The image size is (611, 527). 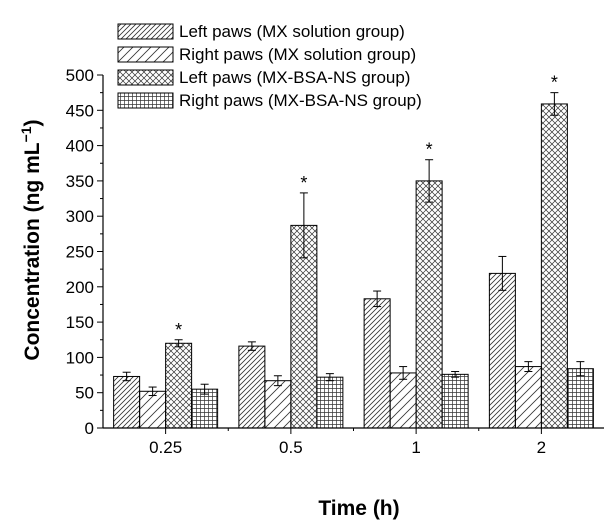 I want to click on y-tick-label: 400, so click(x=80, y=146).